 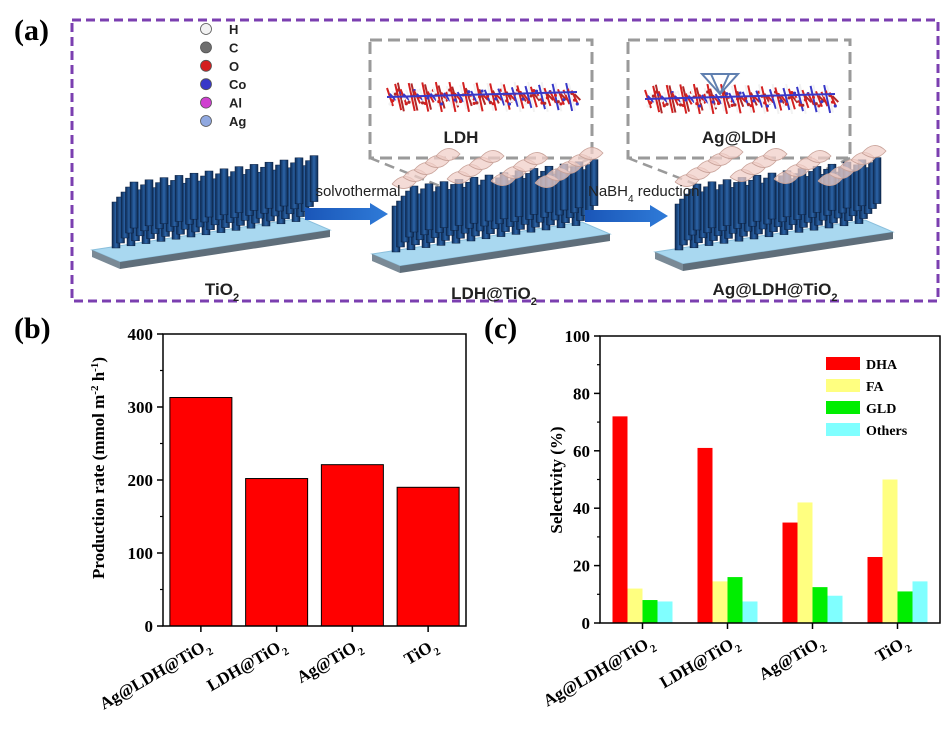 I want to click on production-x-label-2: Ag@TiO2, so click(x=330, y=663).